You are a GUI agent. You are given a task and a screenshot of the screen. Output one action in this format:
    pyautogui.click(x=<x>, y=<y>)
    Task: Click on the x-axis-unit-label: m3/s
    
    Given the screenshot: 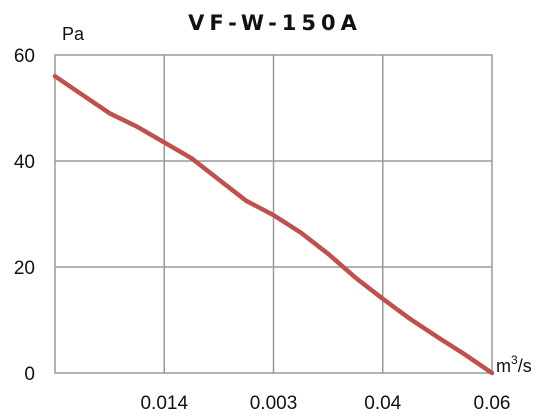 What is the action you would take?
    pyautogui.click(x=514, y=364)
    